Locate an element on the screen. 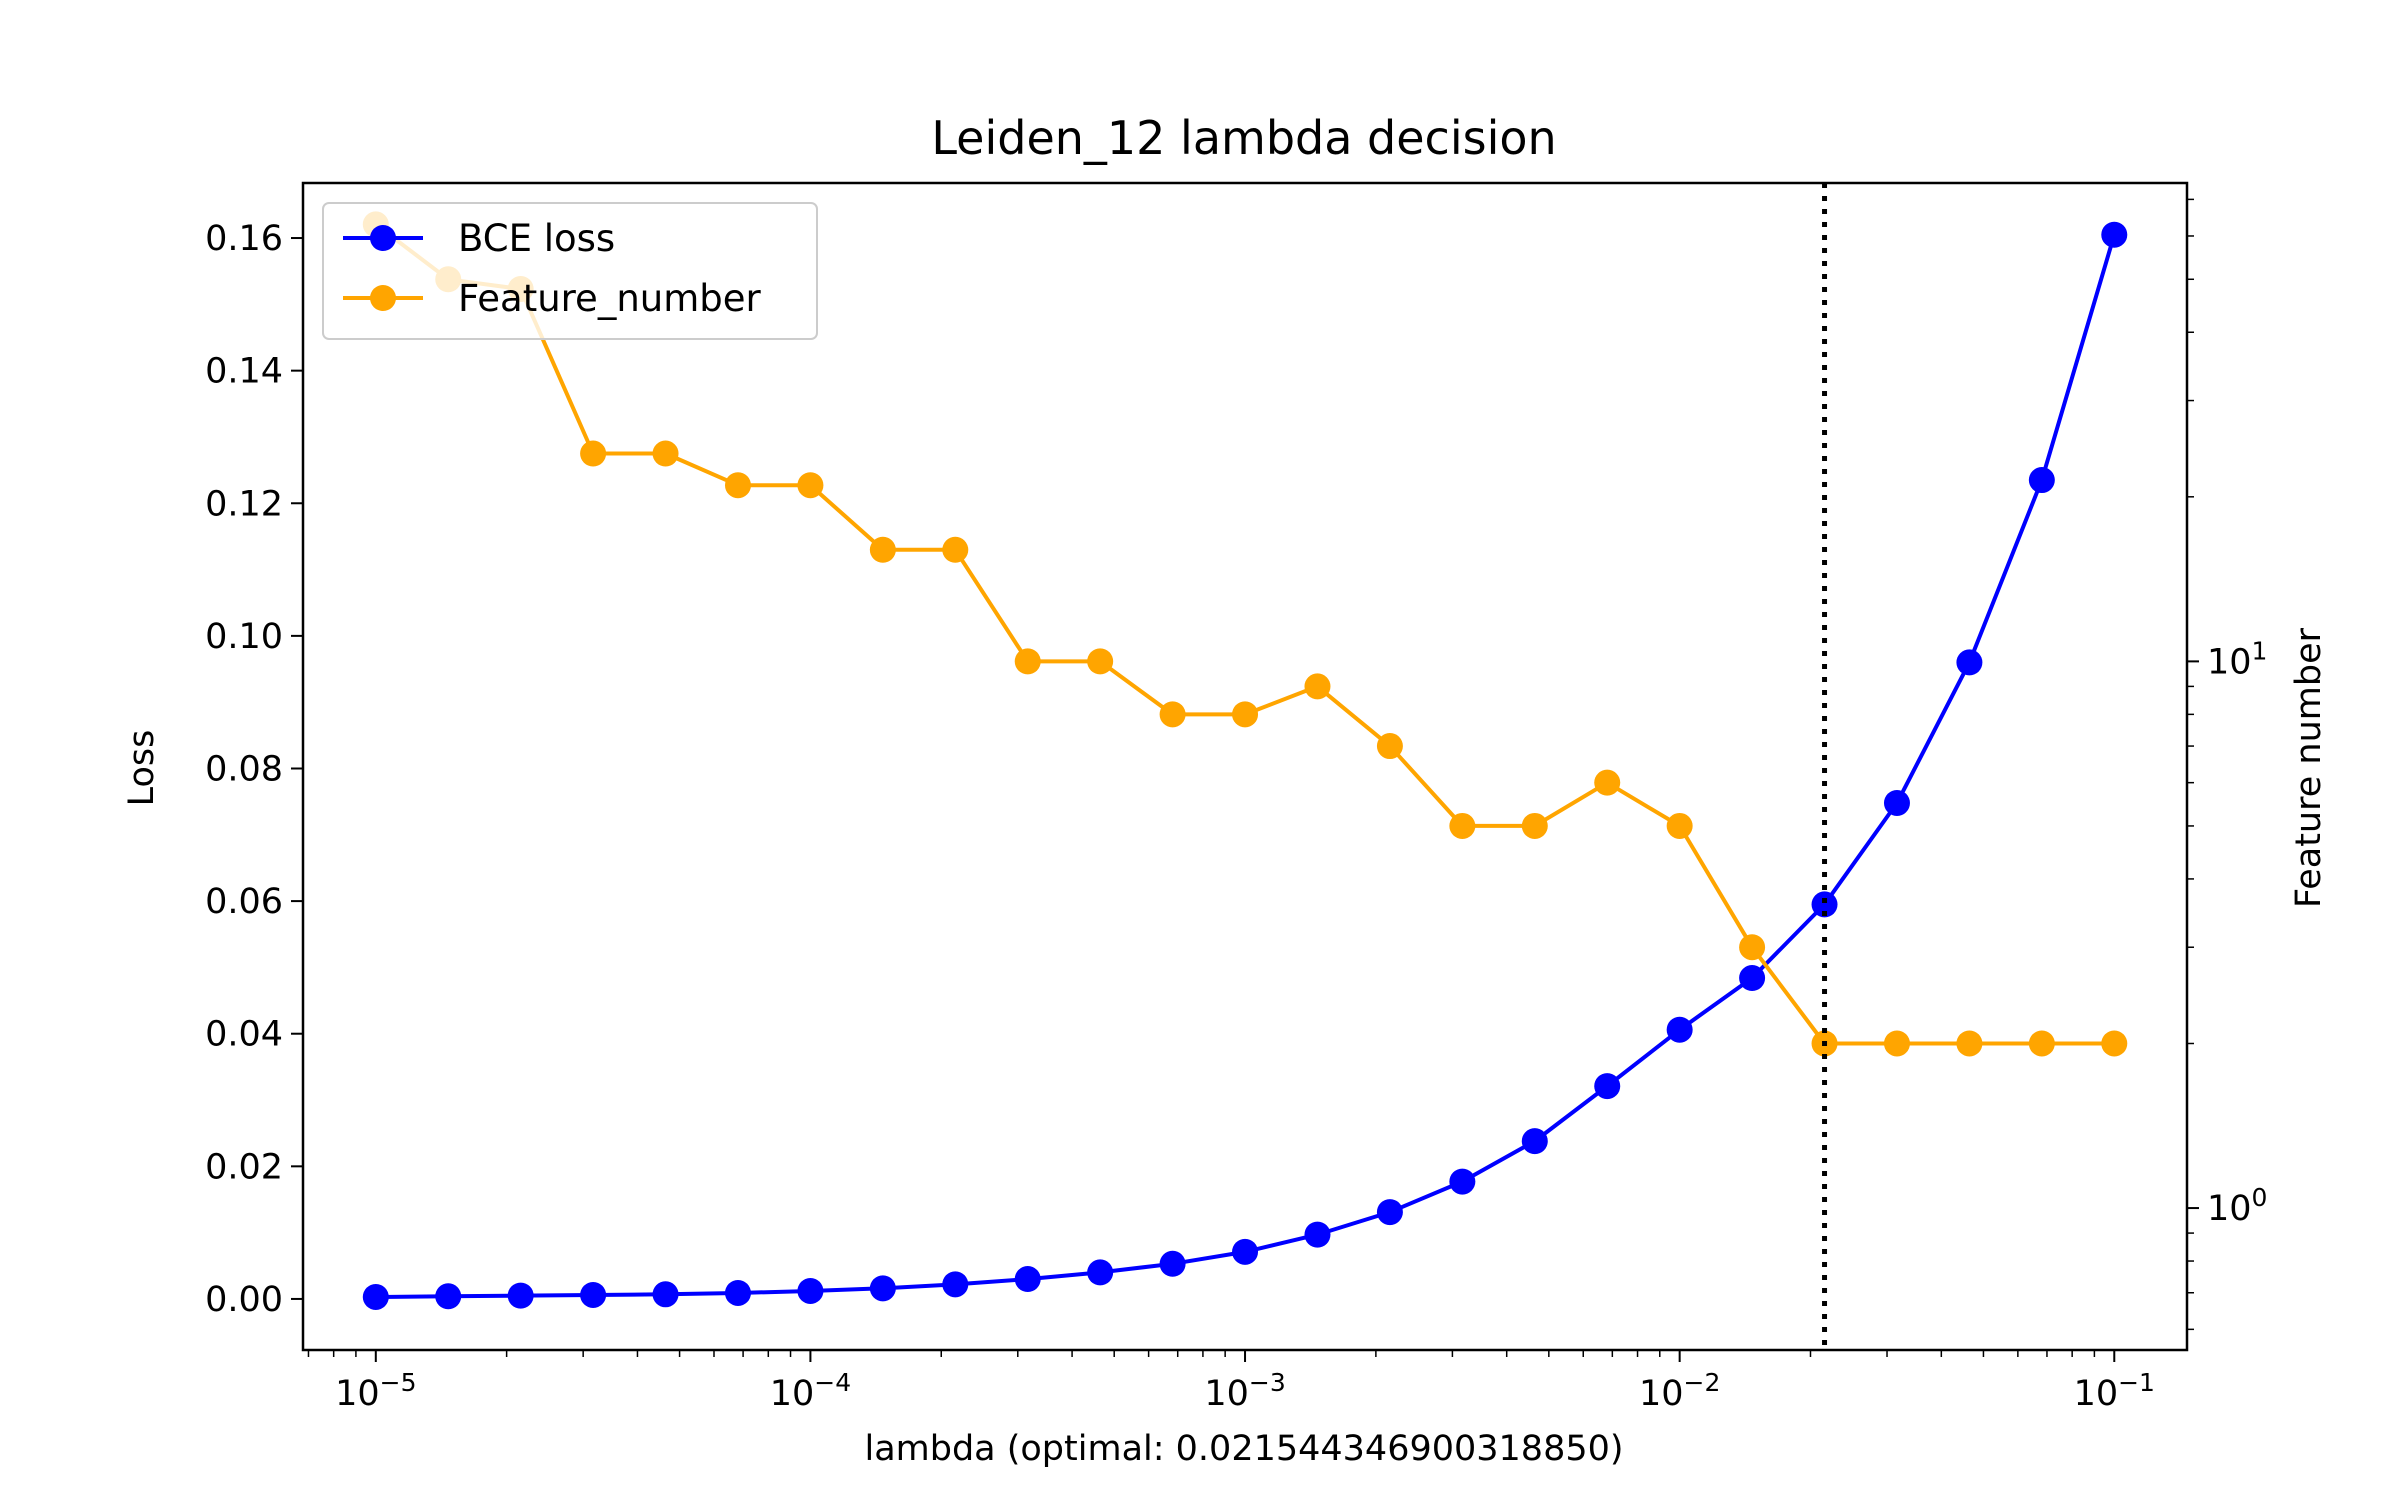  y2-tick-label: 10¹ is located at coordinates (2237, 659).